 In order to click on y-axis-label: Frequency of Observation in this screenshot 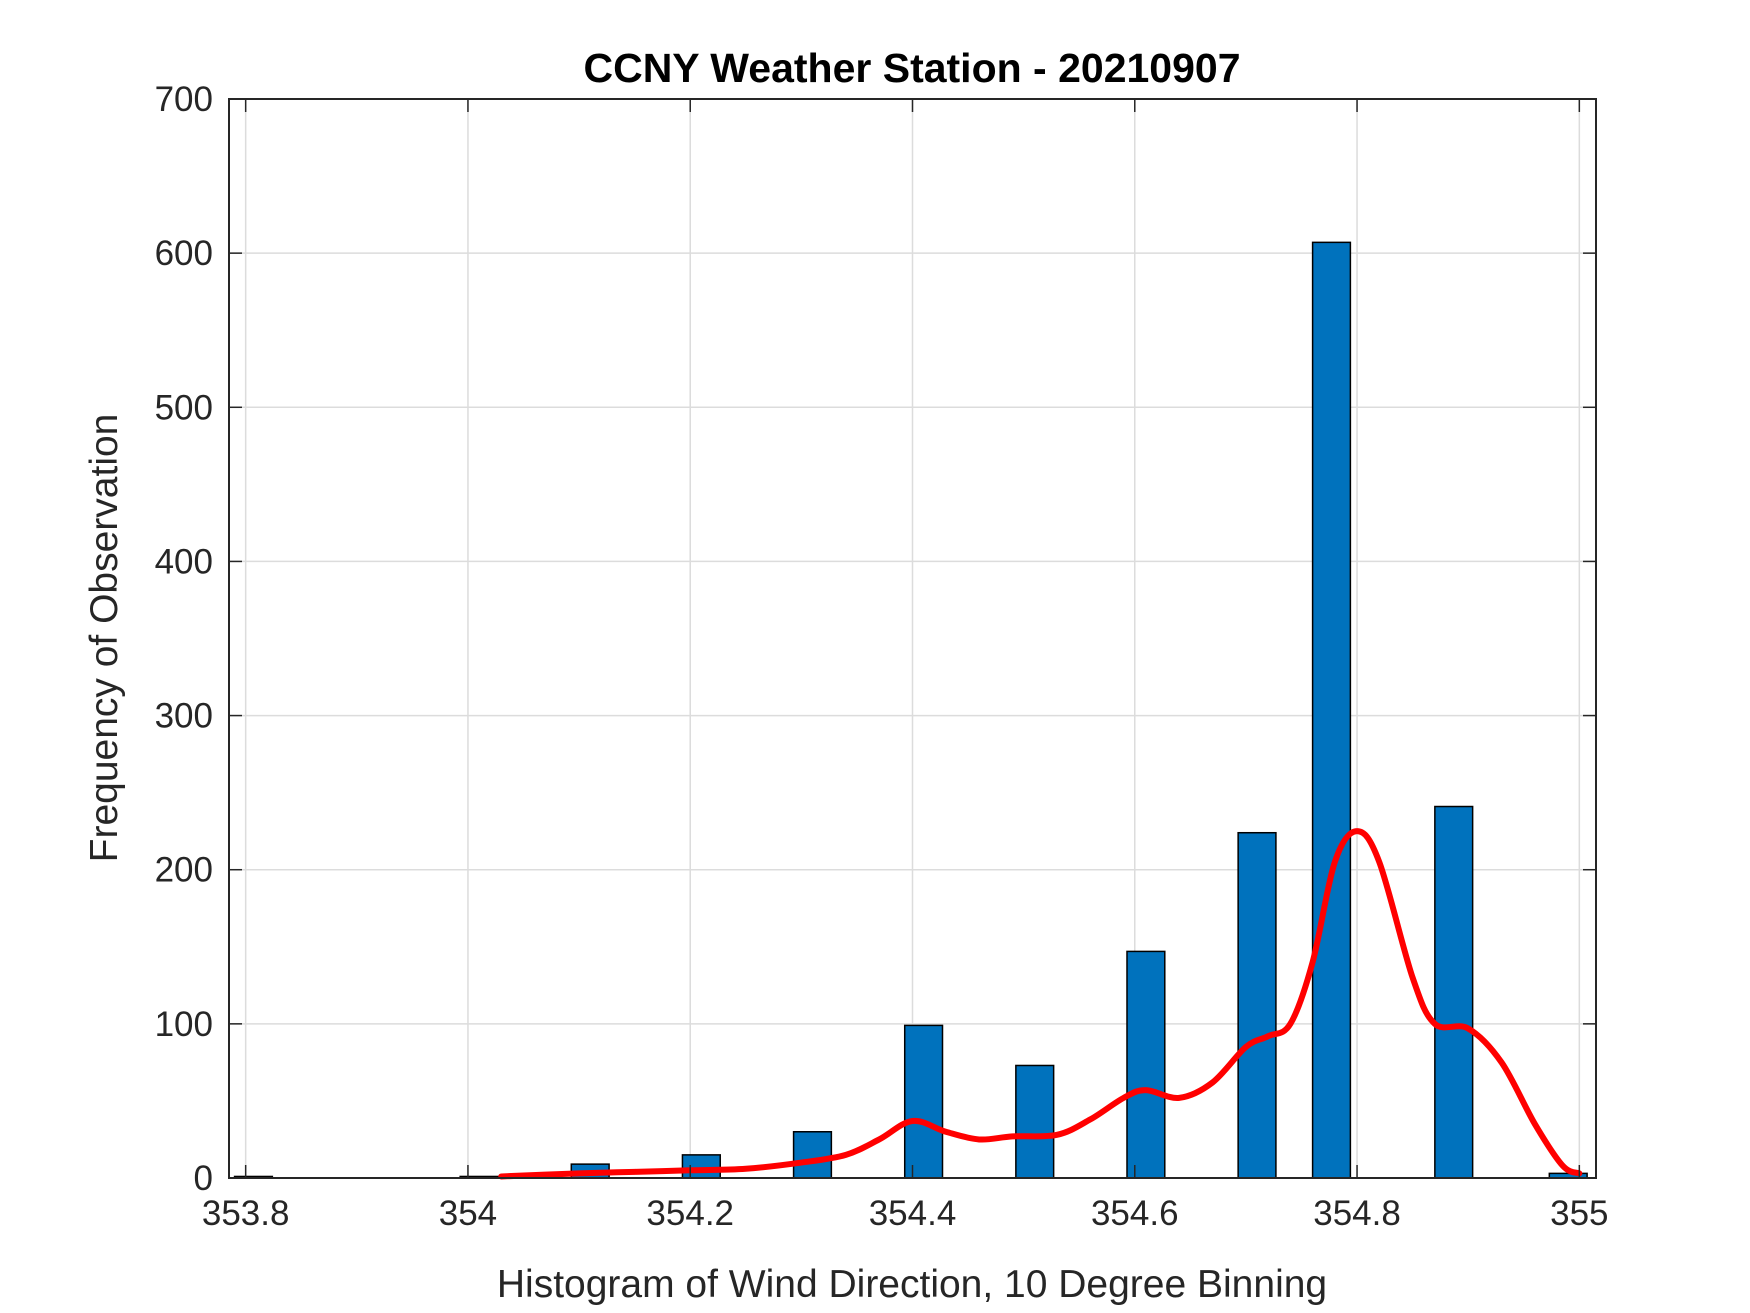, I will do `click(104, 638)`.